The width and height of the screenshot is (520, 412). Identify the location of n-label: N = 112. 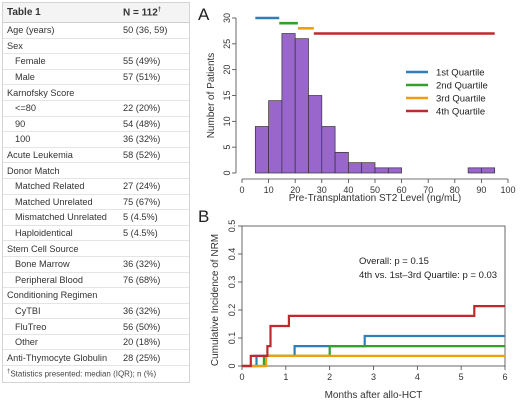
(140, 13).